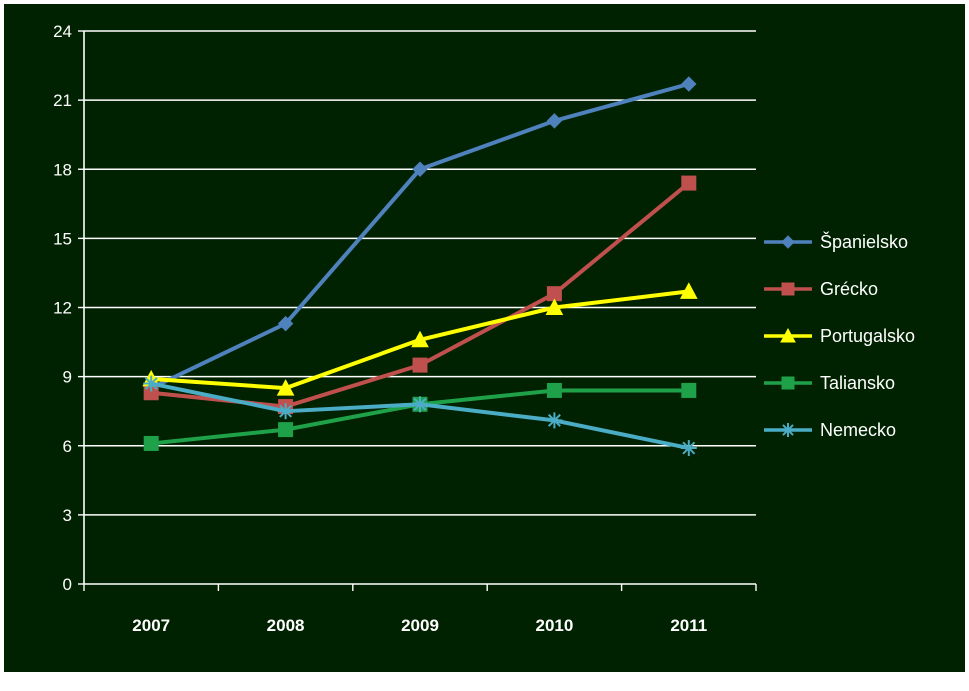 This screenshot has height=691, width=969. What do you see at coordinates (554, 625) in the screenshot?
I see `x-tick-label: 2010` at bounding box center [554, 625].